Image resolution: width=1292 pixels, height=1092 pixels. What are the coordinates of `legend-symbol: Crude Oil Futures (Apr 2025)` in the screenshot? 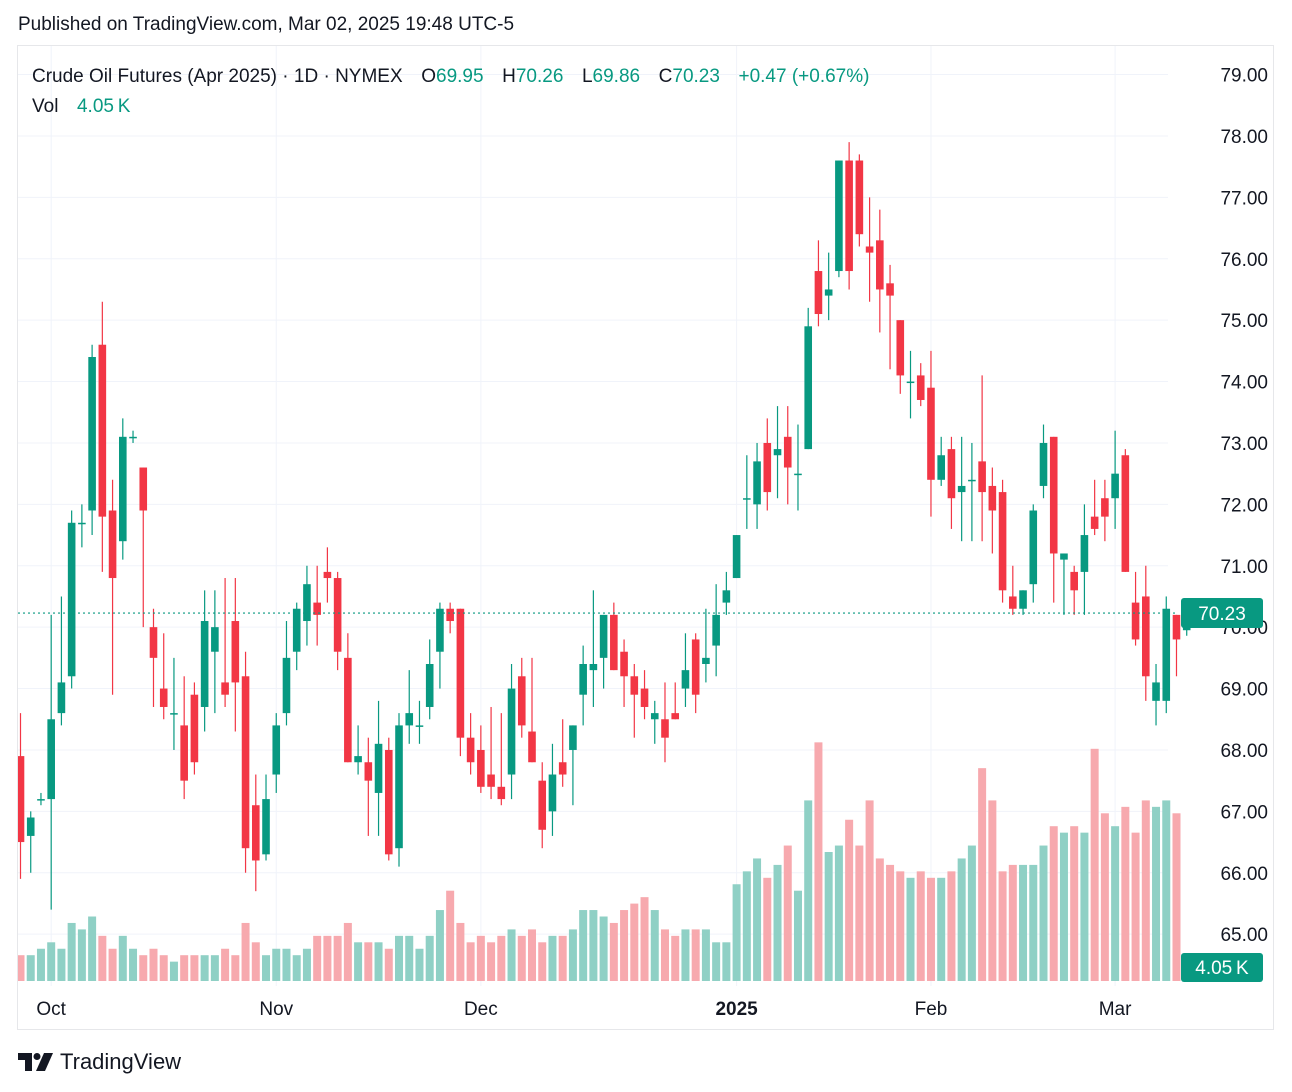 It's located at (154, 76).